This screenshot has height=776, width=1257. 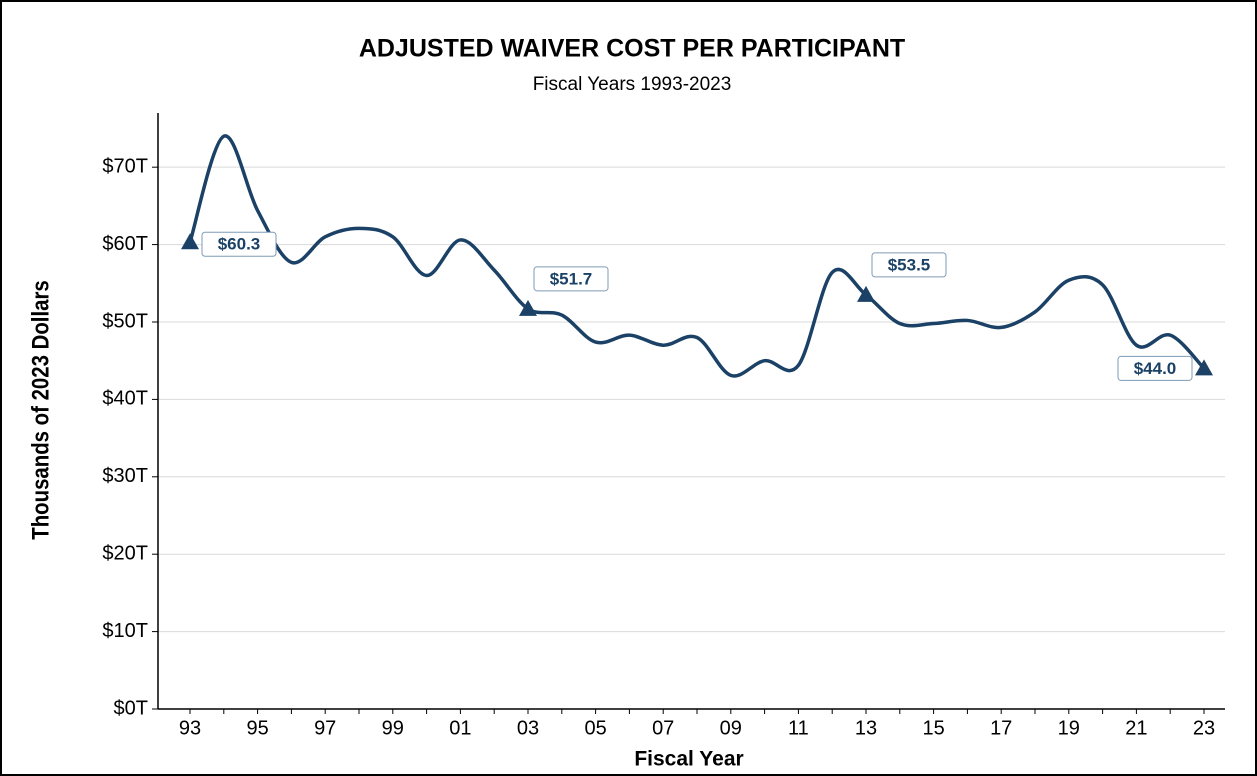 I want to click on x-tick-label: 99, so click(x=393, y=728).